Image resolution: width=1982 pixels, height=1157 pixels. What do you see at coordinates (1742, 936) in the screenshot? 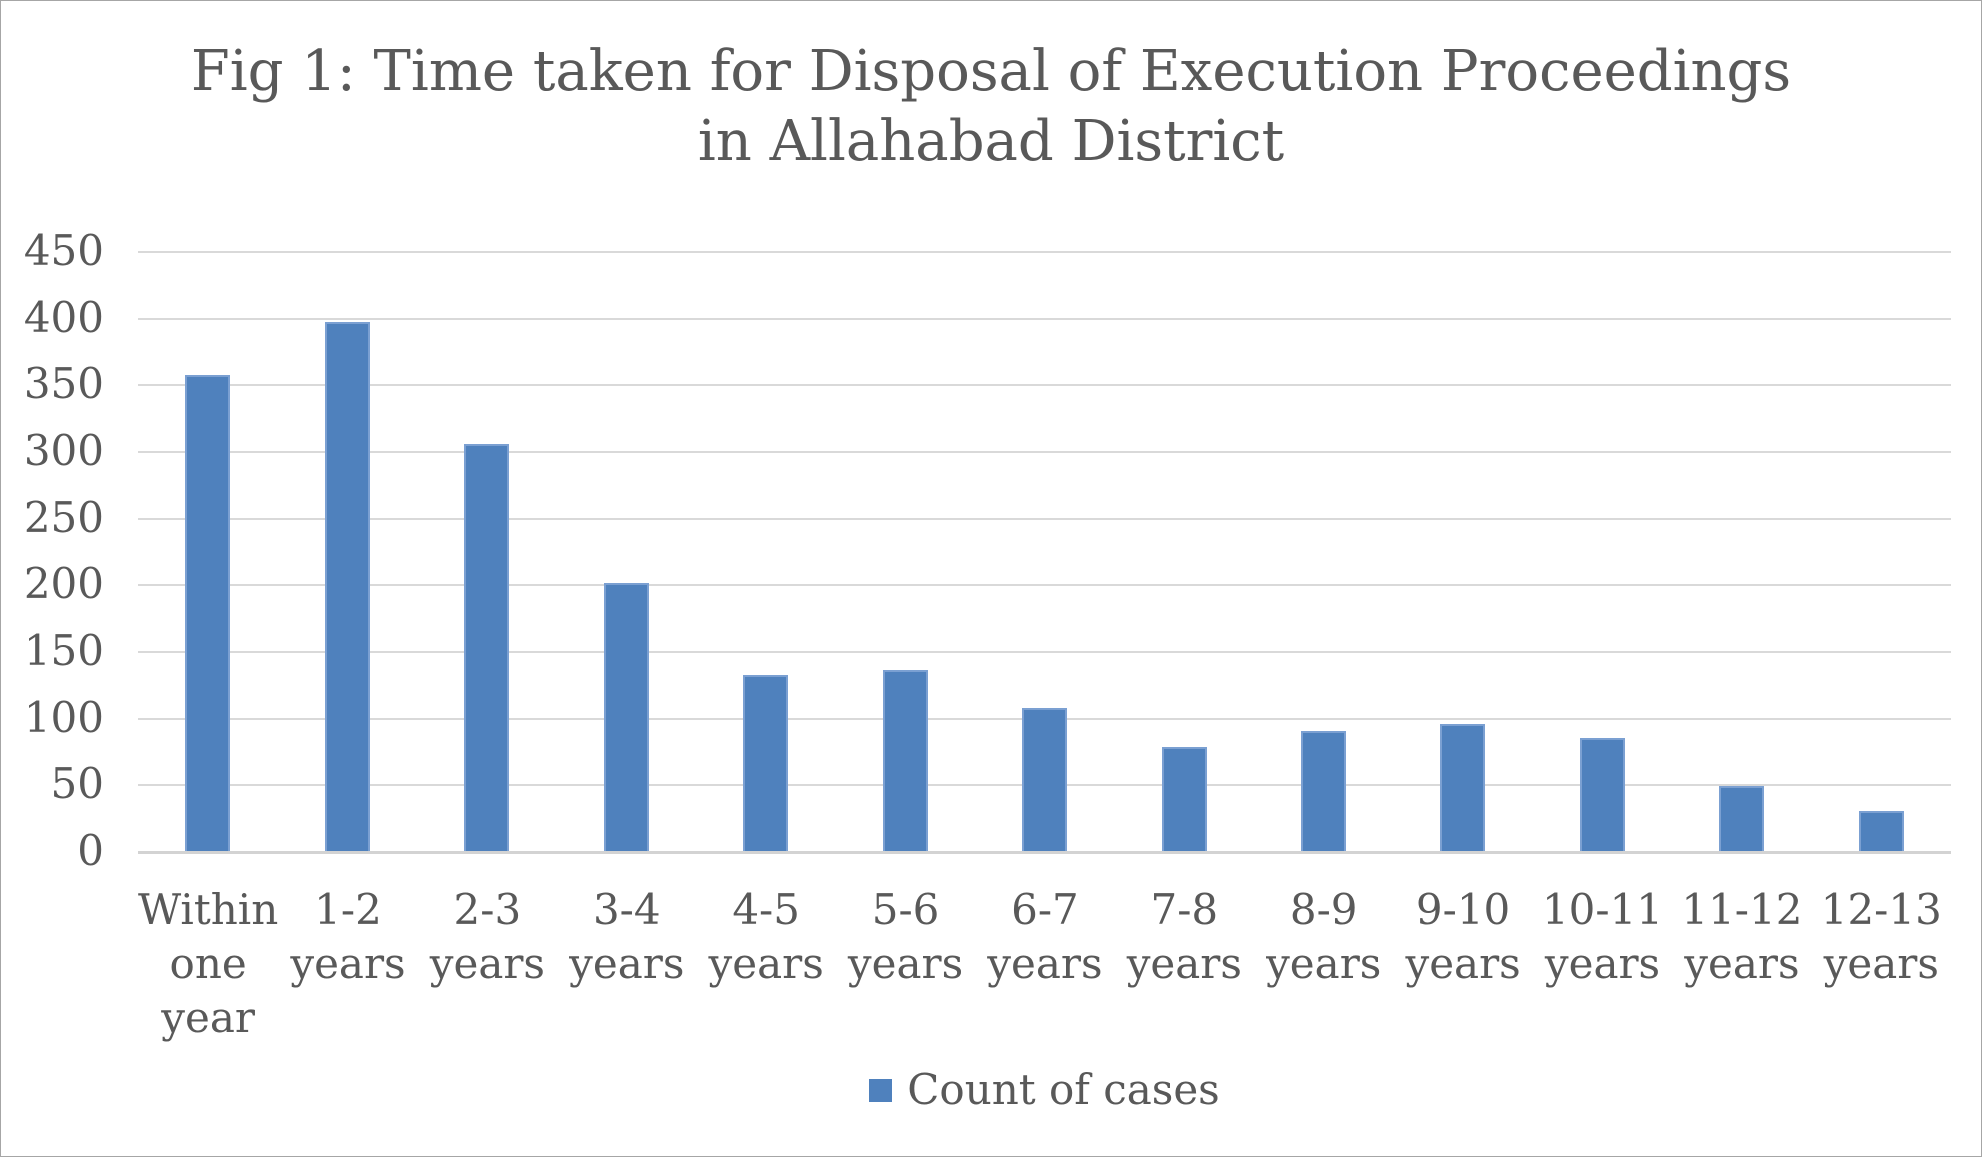
I see `x-tick-label: 11-12 years` at bounding box center [1742, 936].